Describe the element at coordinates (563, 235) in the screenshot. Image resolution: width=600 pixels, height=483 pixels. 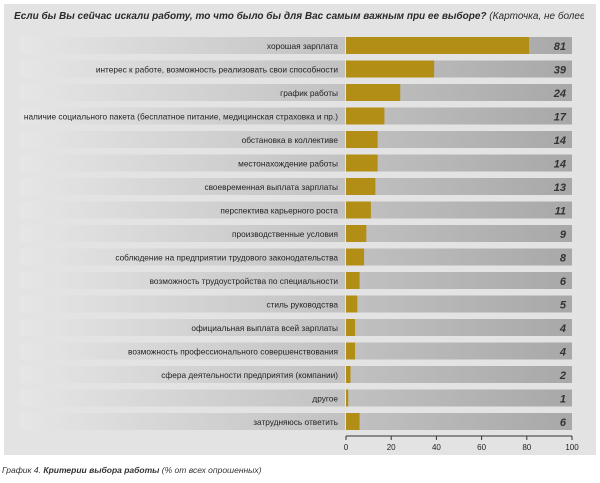
I see `value-label: 9` at that location.